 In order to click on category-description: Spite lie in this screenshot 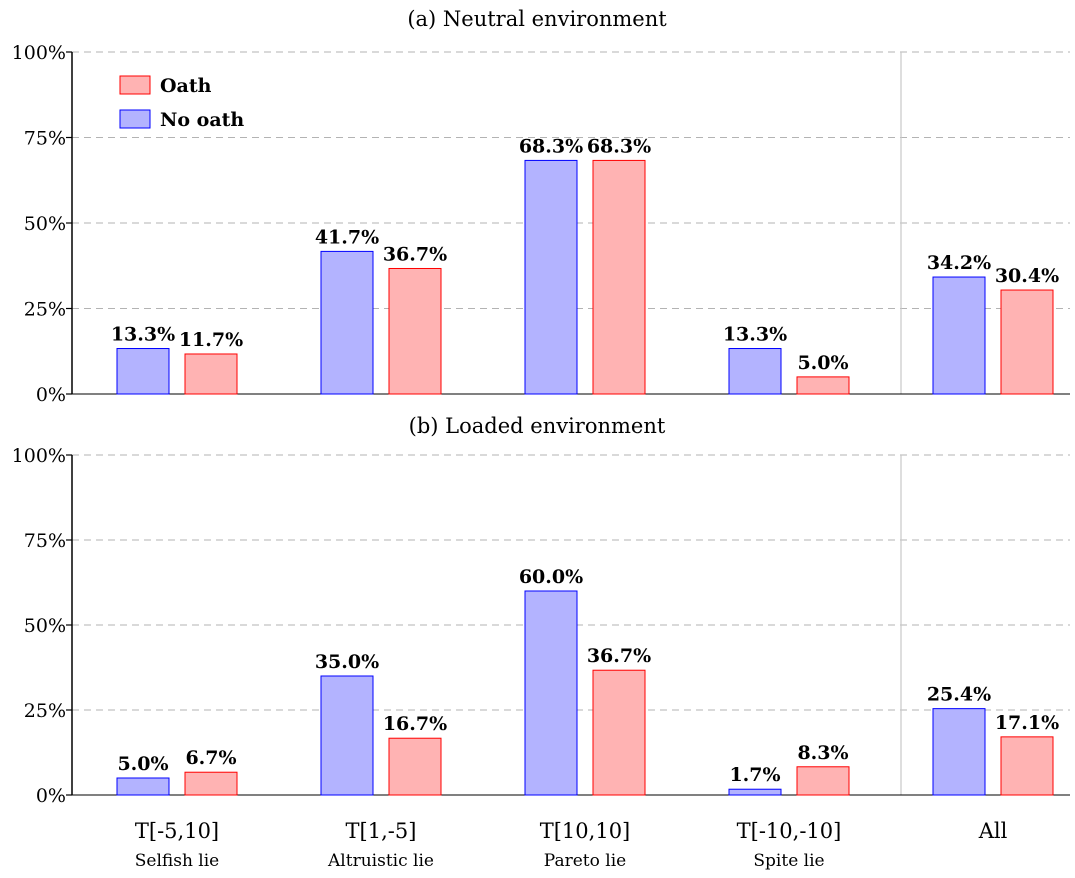, I will do `click(788, 861)`.